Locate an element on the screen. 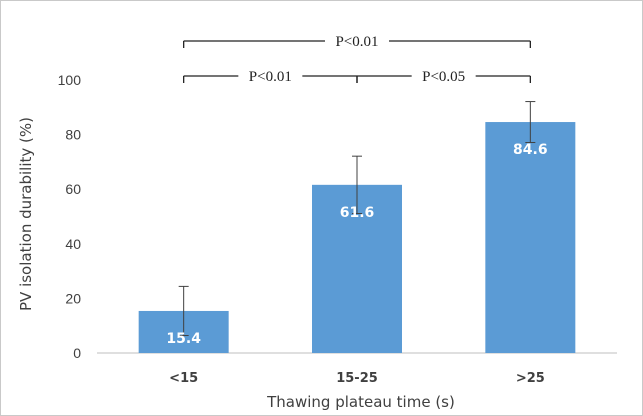  y-tick-label: 0 is located at coordinates (77, 353).